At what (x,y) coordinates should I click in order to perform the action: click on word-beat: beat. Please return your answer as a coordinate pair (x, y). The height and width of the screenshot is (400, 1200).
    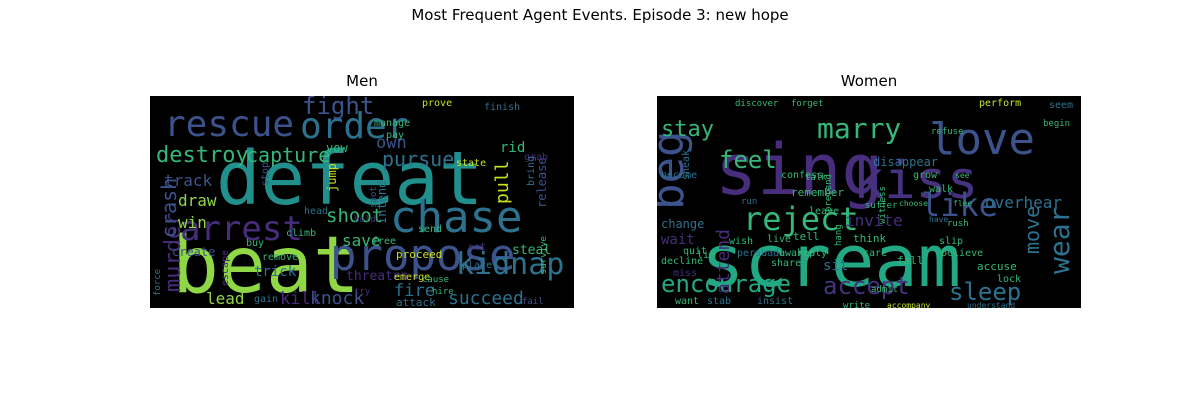
    Looking at the image, I should click on (266, 264).